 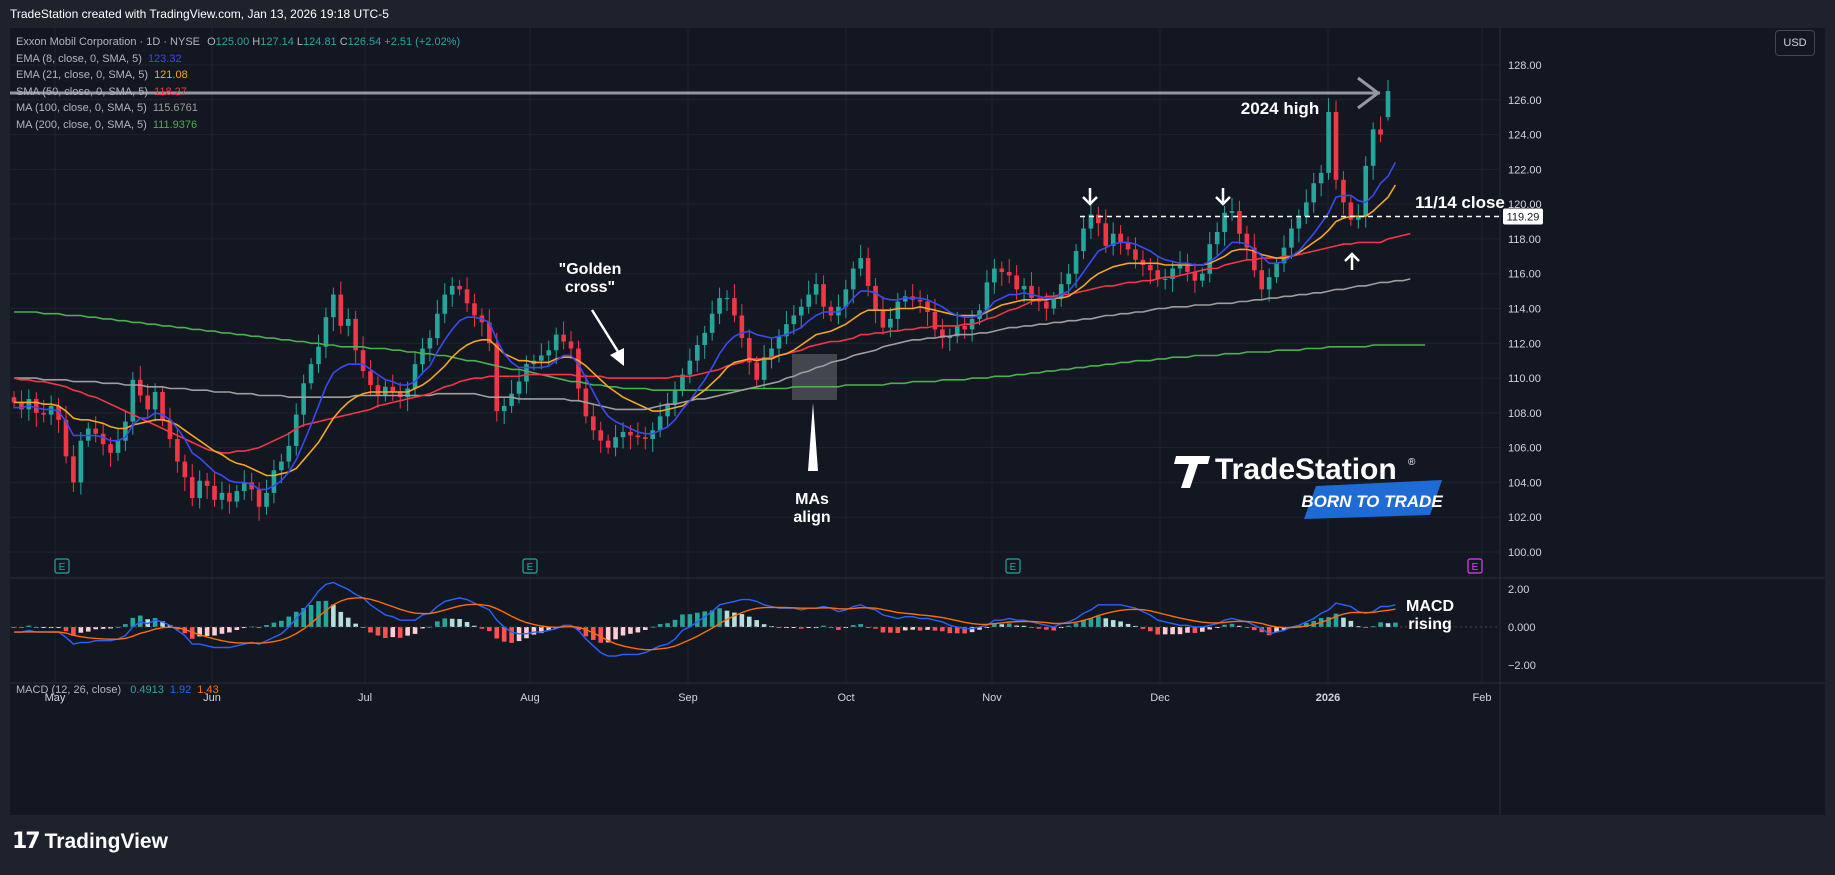 What do you see at coordinates (1160, 698) in the screenshot?
I see `time-tick-label: Dec` at bounding box center [1160, 698].